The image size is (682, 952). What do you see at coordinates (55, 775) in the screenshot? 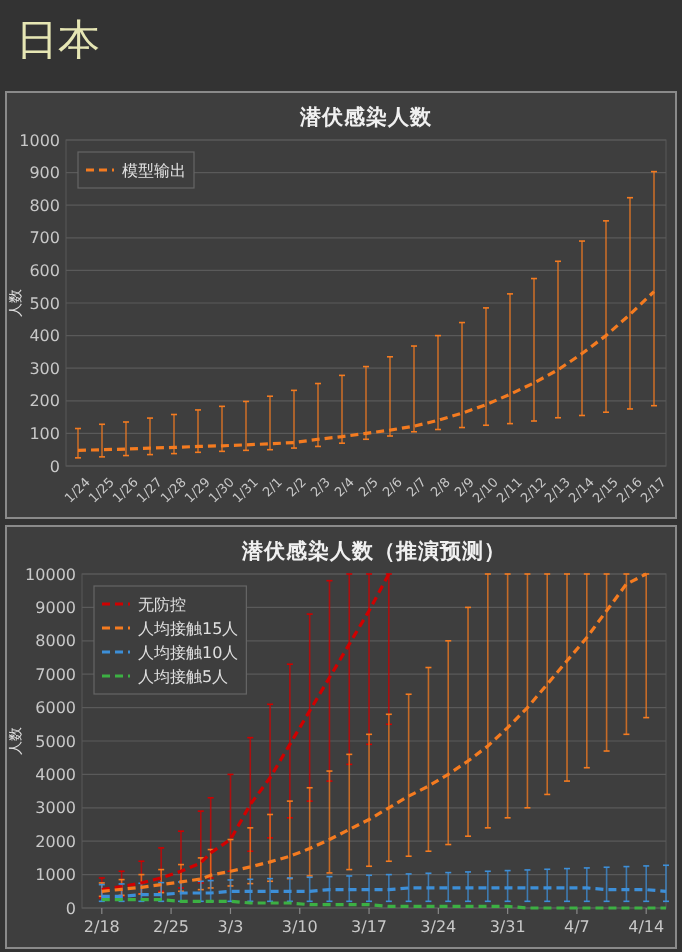
I see `y-tick-label: 4000` at bounding box center [55, 775].